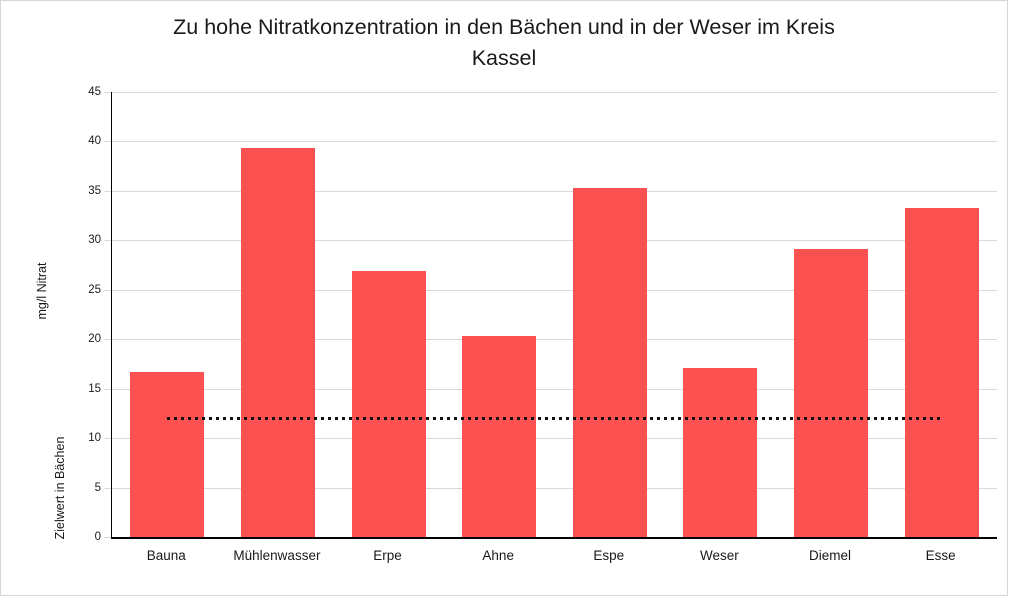 This screenshot has height=602, width=1010. Describe the element at coordinates (498, 555) in the screenshot. I see `x-category-label-ahne: Ahne` at that location.